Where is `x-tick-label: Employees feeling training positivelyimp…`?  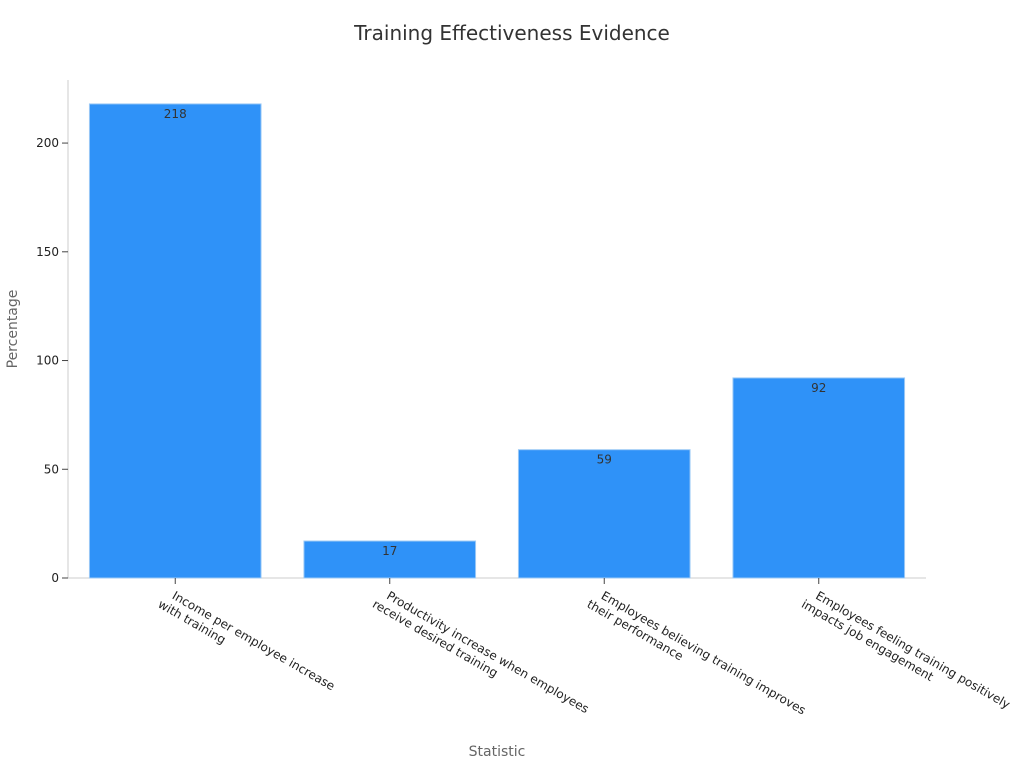 x-tick-label: Employees feeling training positivelyimp… is located at coordinates (905, 654).